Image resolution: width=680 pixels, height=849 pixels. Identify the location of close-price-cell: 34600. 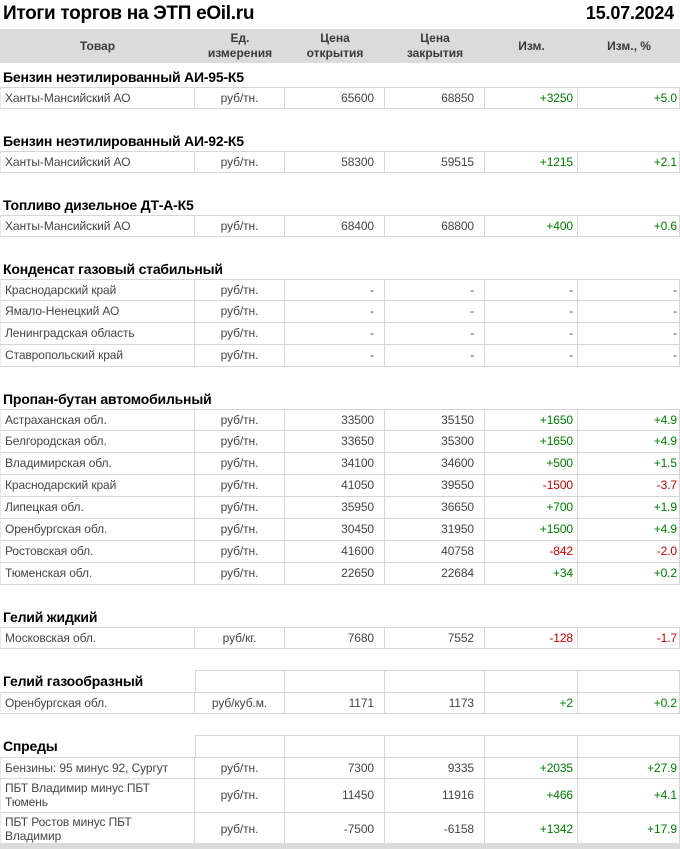
(435, 464).